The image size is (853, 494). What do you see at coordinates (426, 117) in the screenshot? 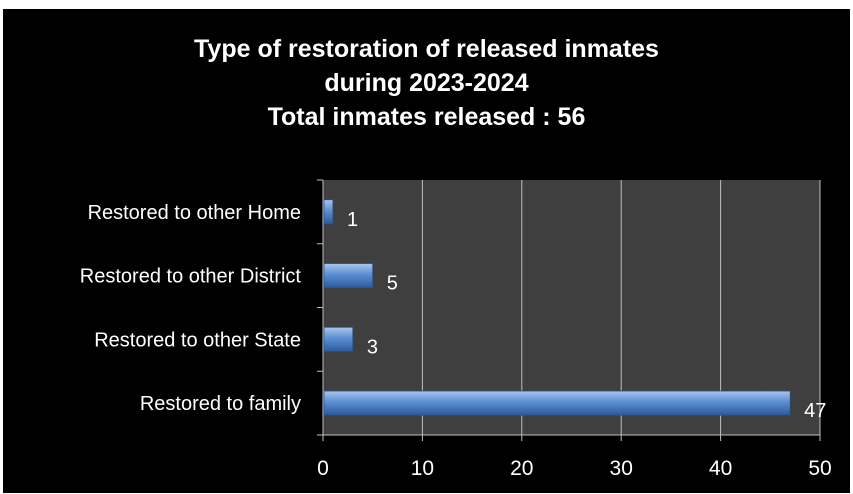
I see `chart-title-line-3: Total inmates released : 56` at bounding box center [426, 117].